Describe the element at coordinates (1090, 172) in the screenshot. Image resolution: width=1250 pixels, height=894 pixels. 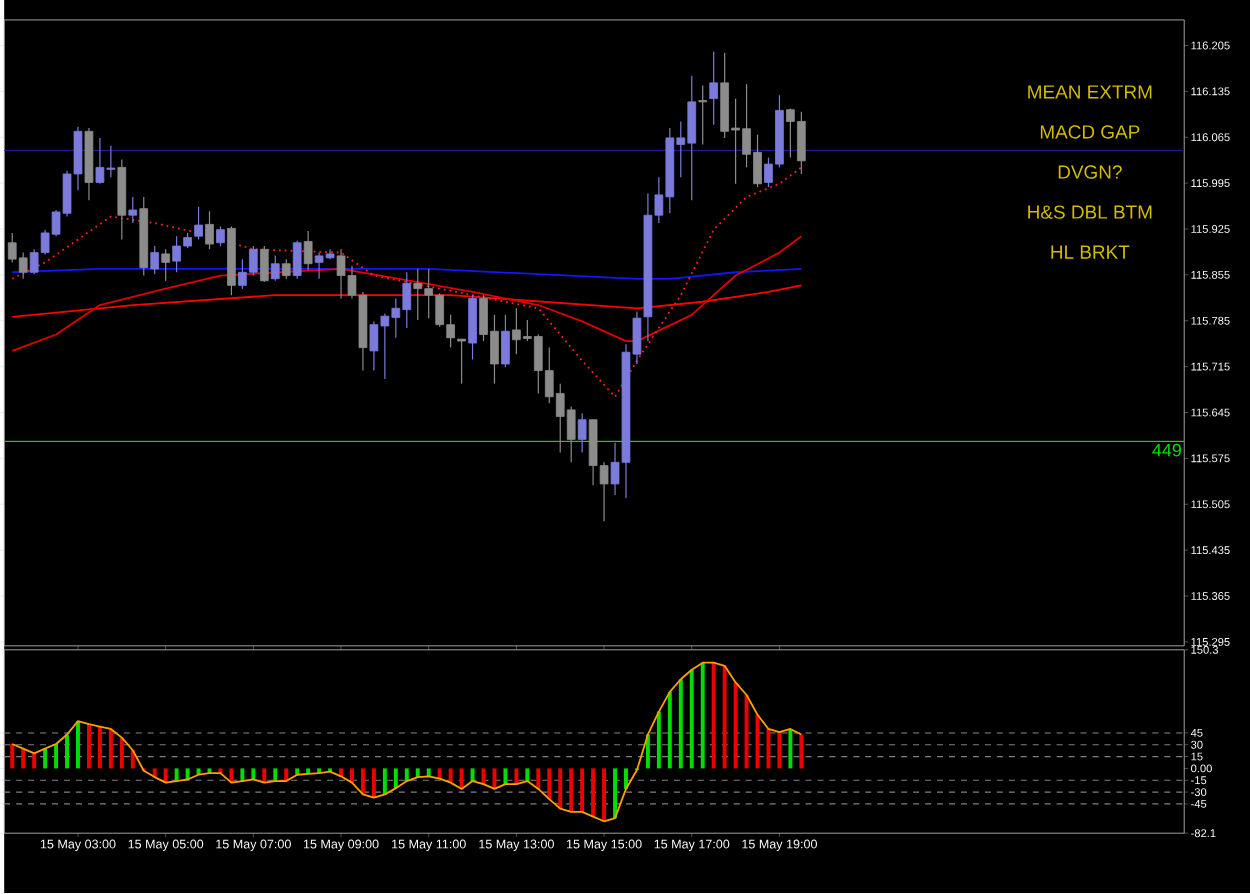
I see `annotation: DVGN?` at that location.